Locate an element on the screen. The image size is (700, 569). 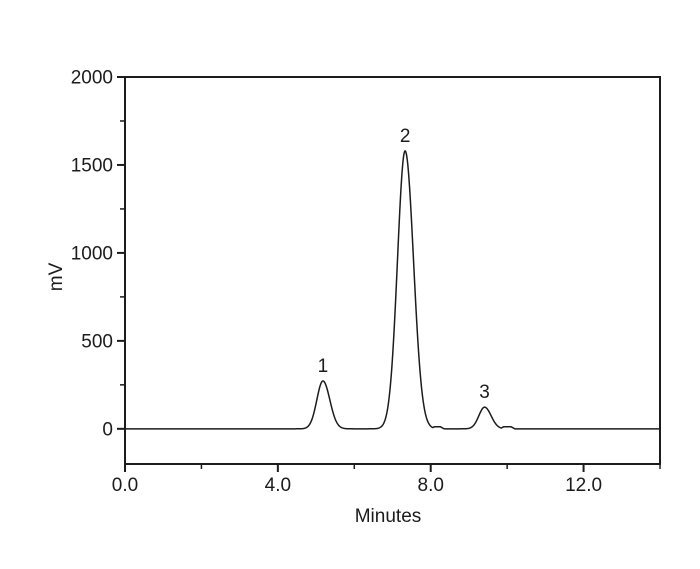
x-tick-label: 4.0 is located at coordinates (278, 485).